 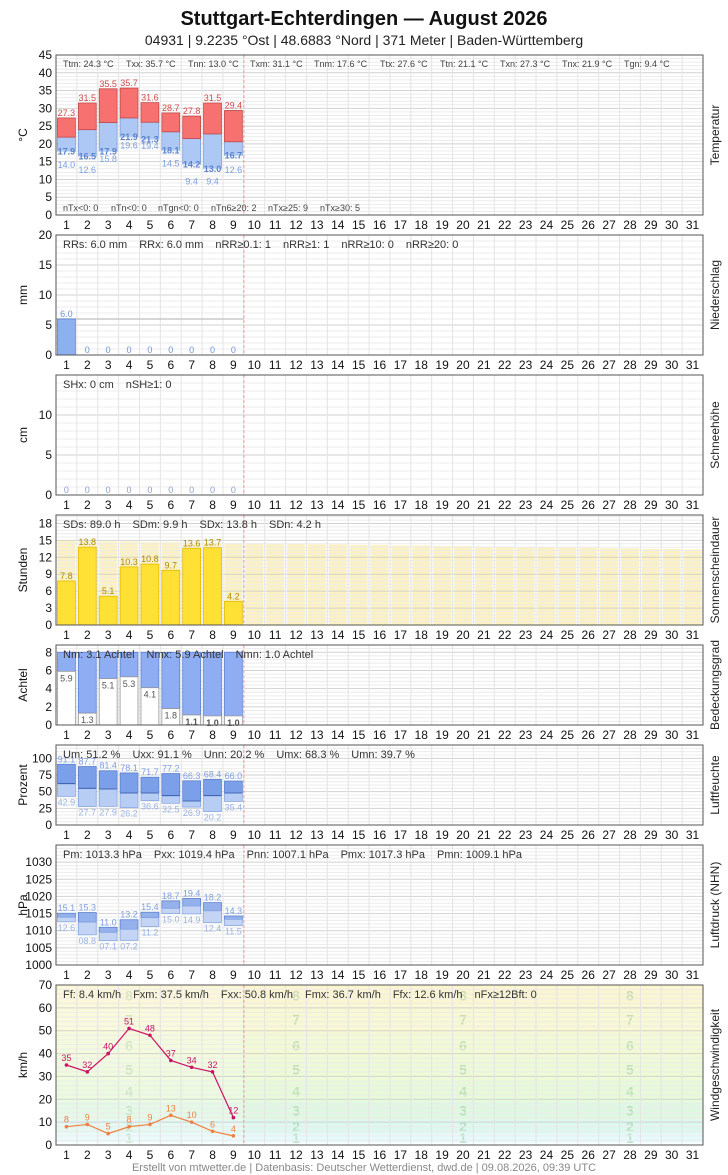 What do you see at coordinates (234, 105) in the screenshot?
I see `temp-max-label: 29.4` at bounding box center [234, 105].